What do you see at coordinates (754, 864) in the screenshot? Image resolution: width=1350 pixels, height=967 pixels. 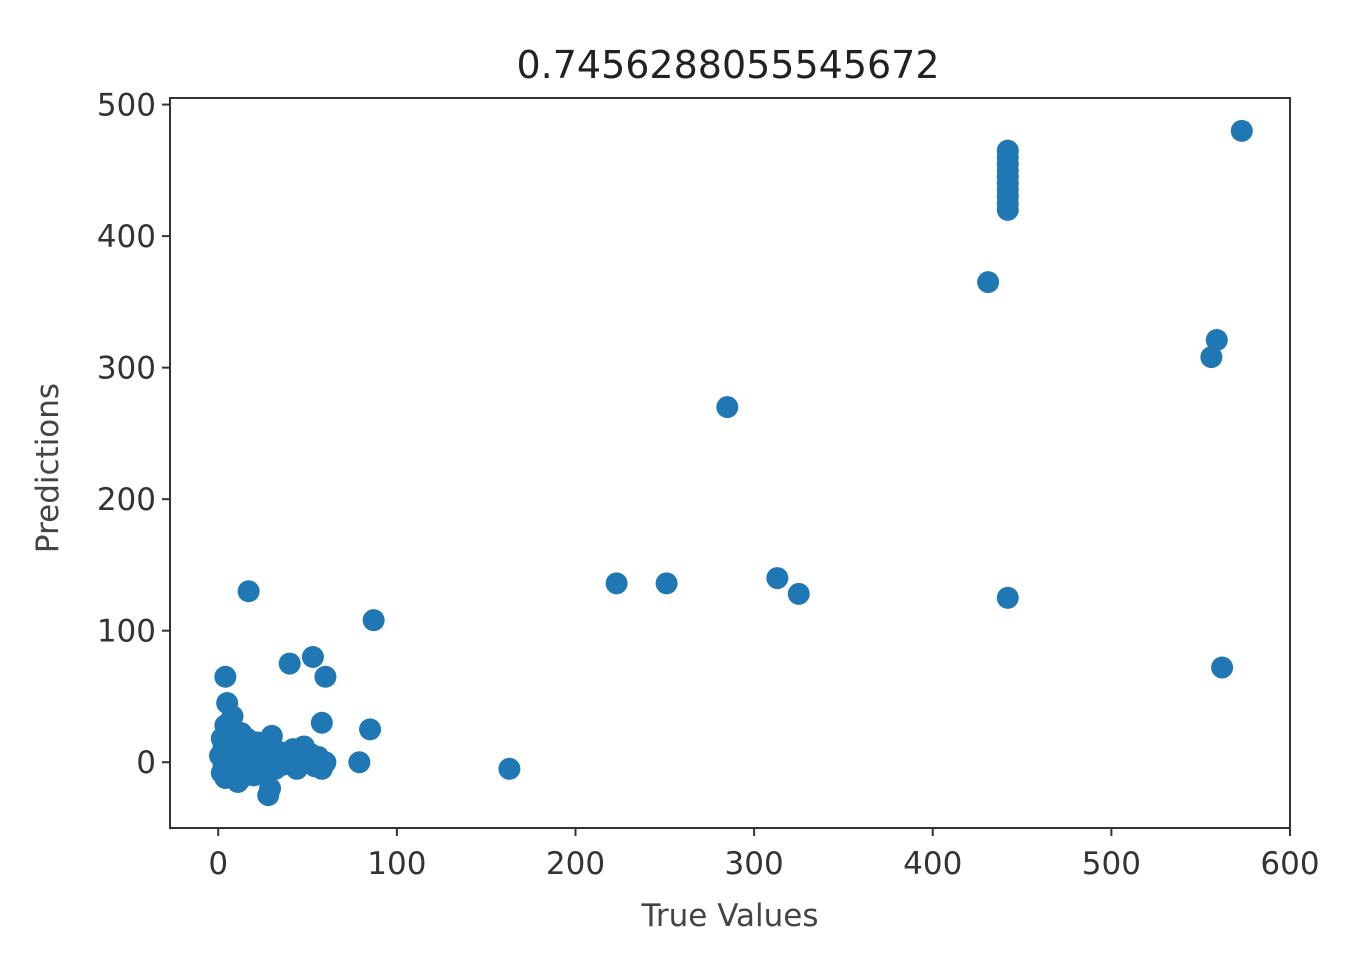 I see `x-tick-label: 300` at bounding box center [754, 864].